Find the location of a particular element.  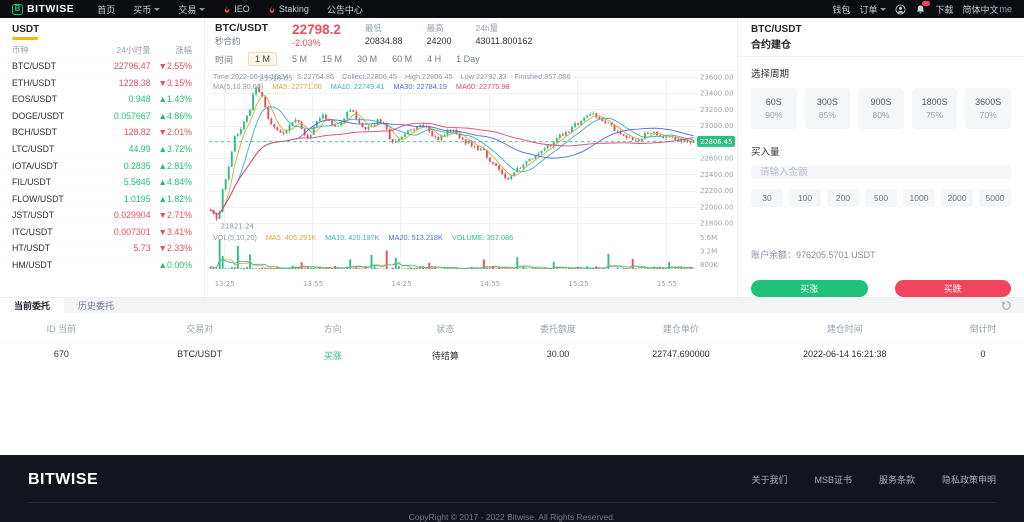

account-button is located at coordinates (900, 9).